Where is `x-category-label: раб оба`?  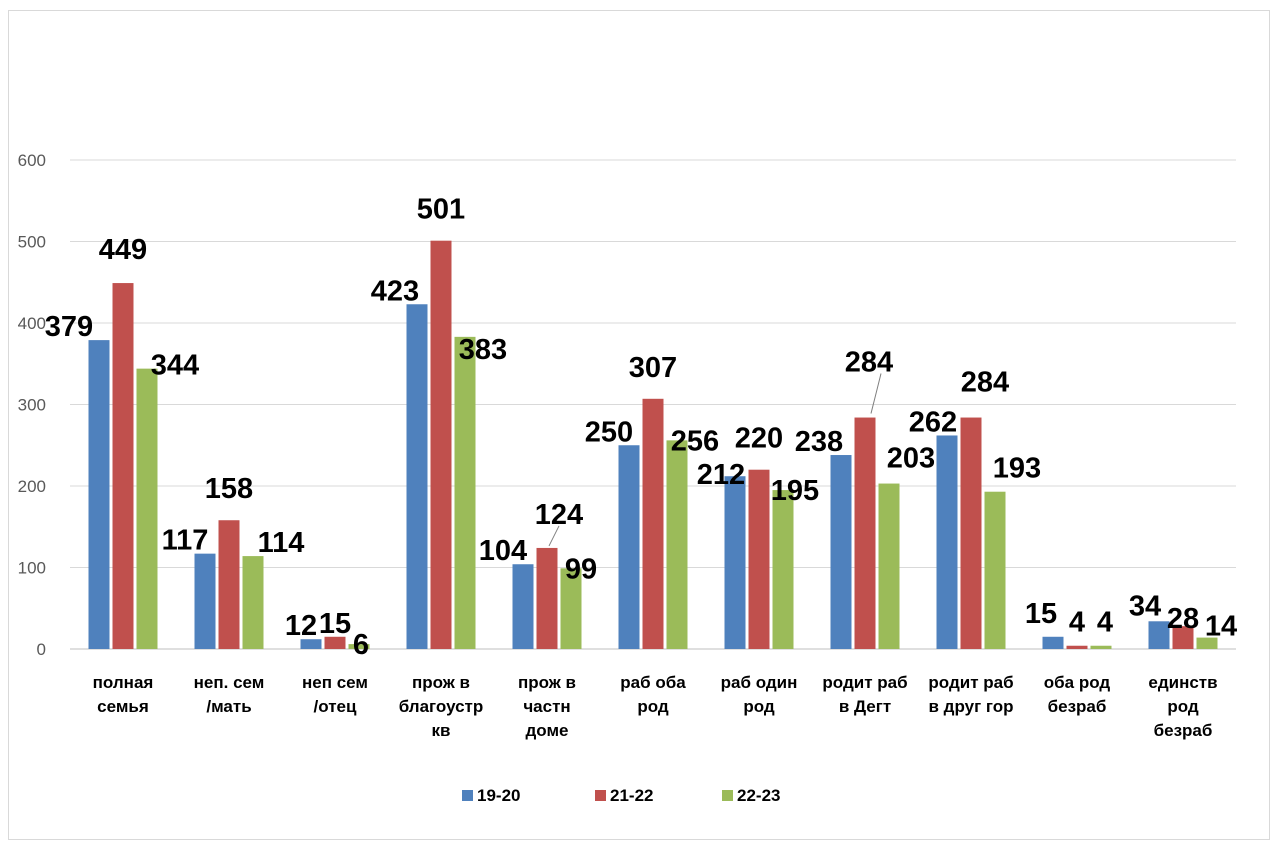
x-category-label: раб оба is located at coordinates (653, 682).